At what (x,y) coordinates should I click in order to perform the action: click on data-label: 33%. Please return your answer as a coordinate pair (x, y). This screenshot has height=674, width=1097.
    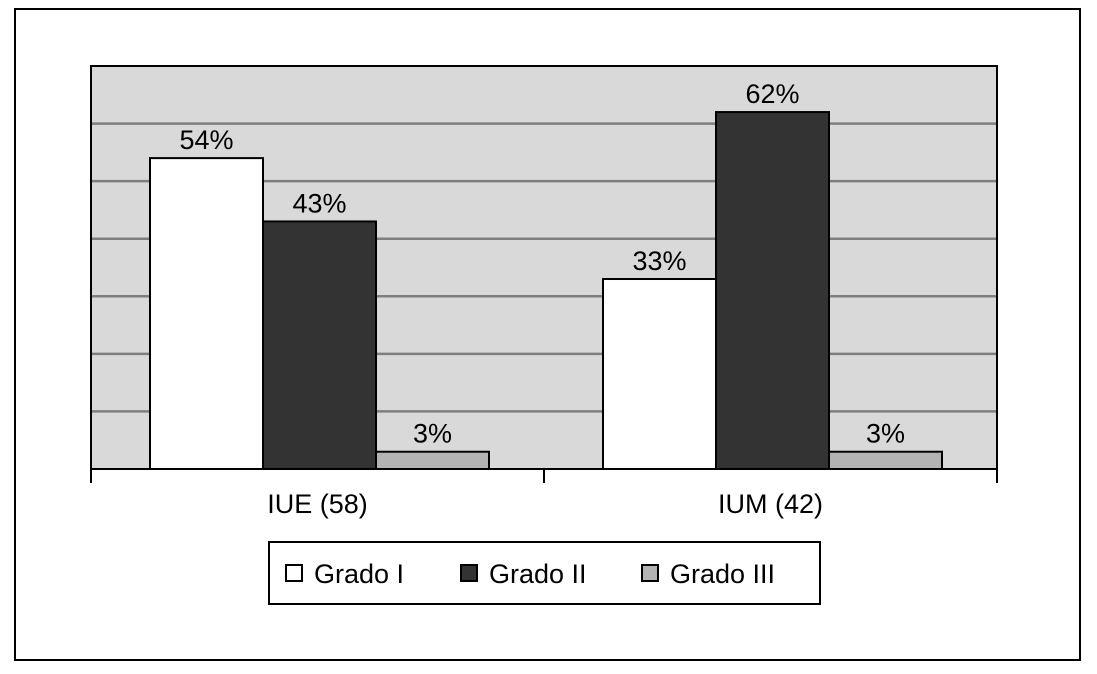
    Looking at the image, I should click on (659, 261).